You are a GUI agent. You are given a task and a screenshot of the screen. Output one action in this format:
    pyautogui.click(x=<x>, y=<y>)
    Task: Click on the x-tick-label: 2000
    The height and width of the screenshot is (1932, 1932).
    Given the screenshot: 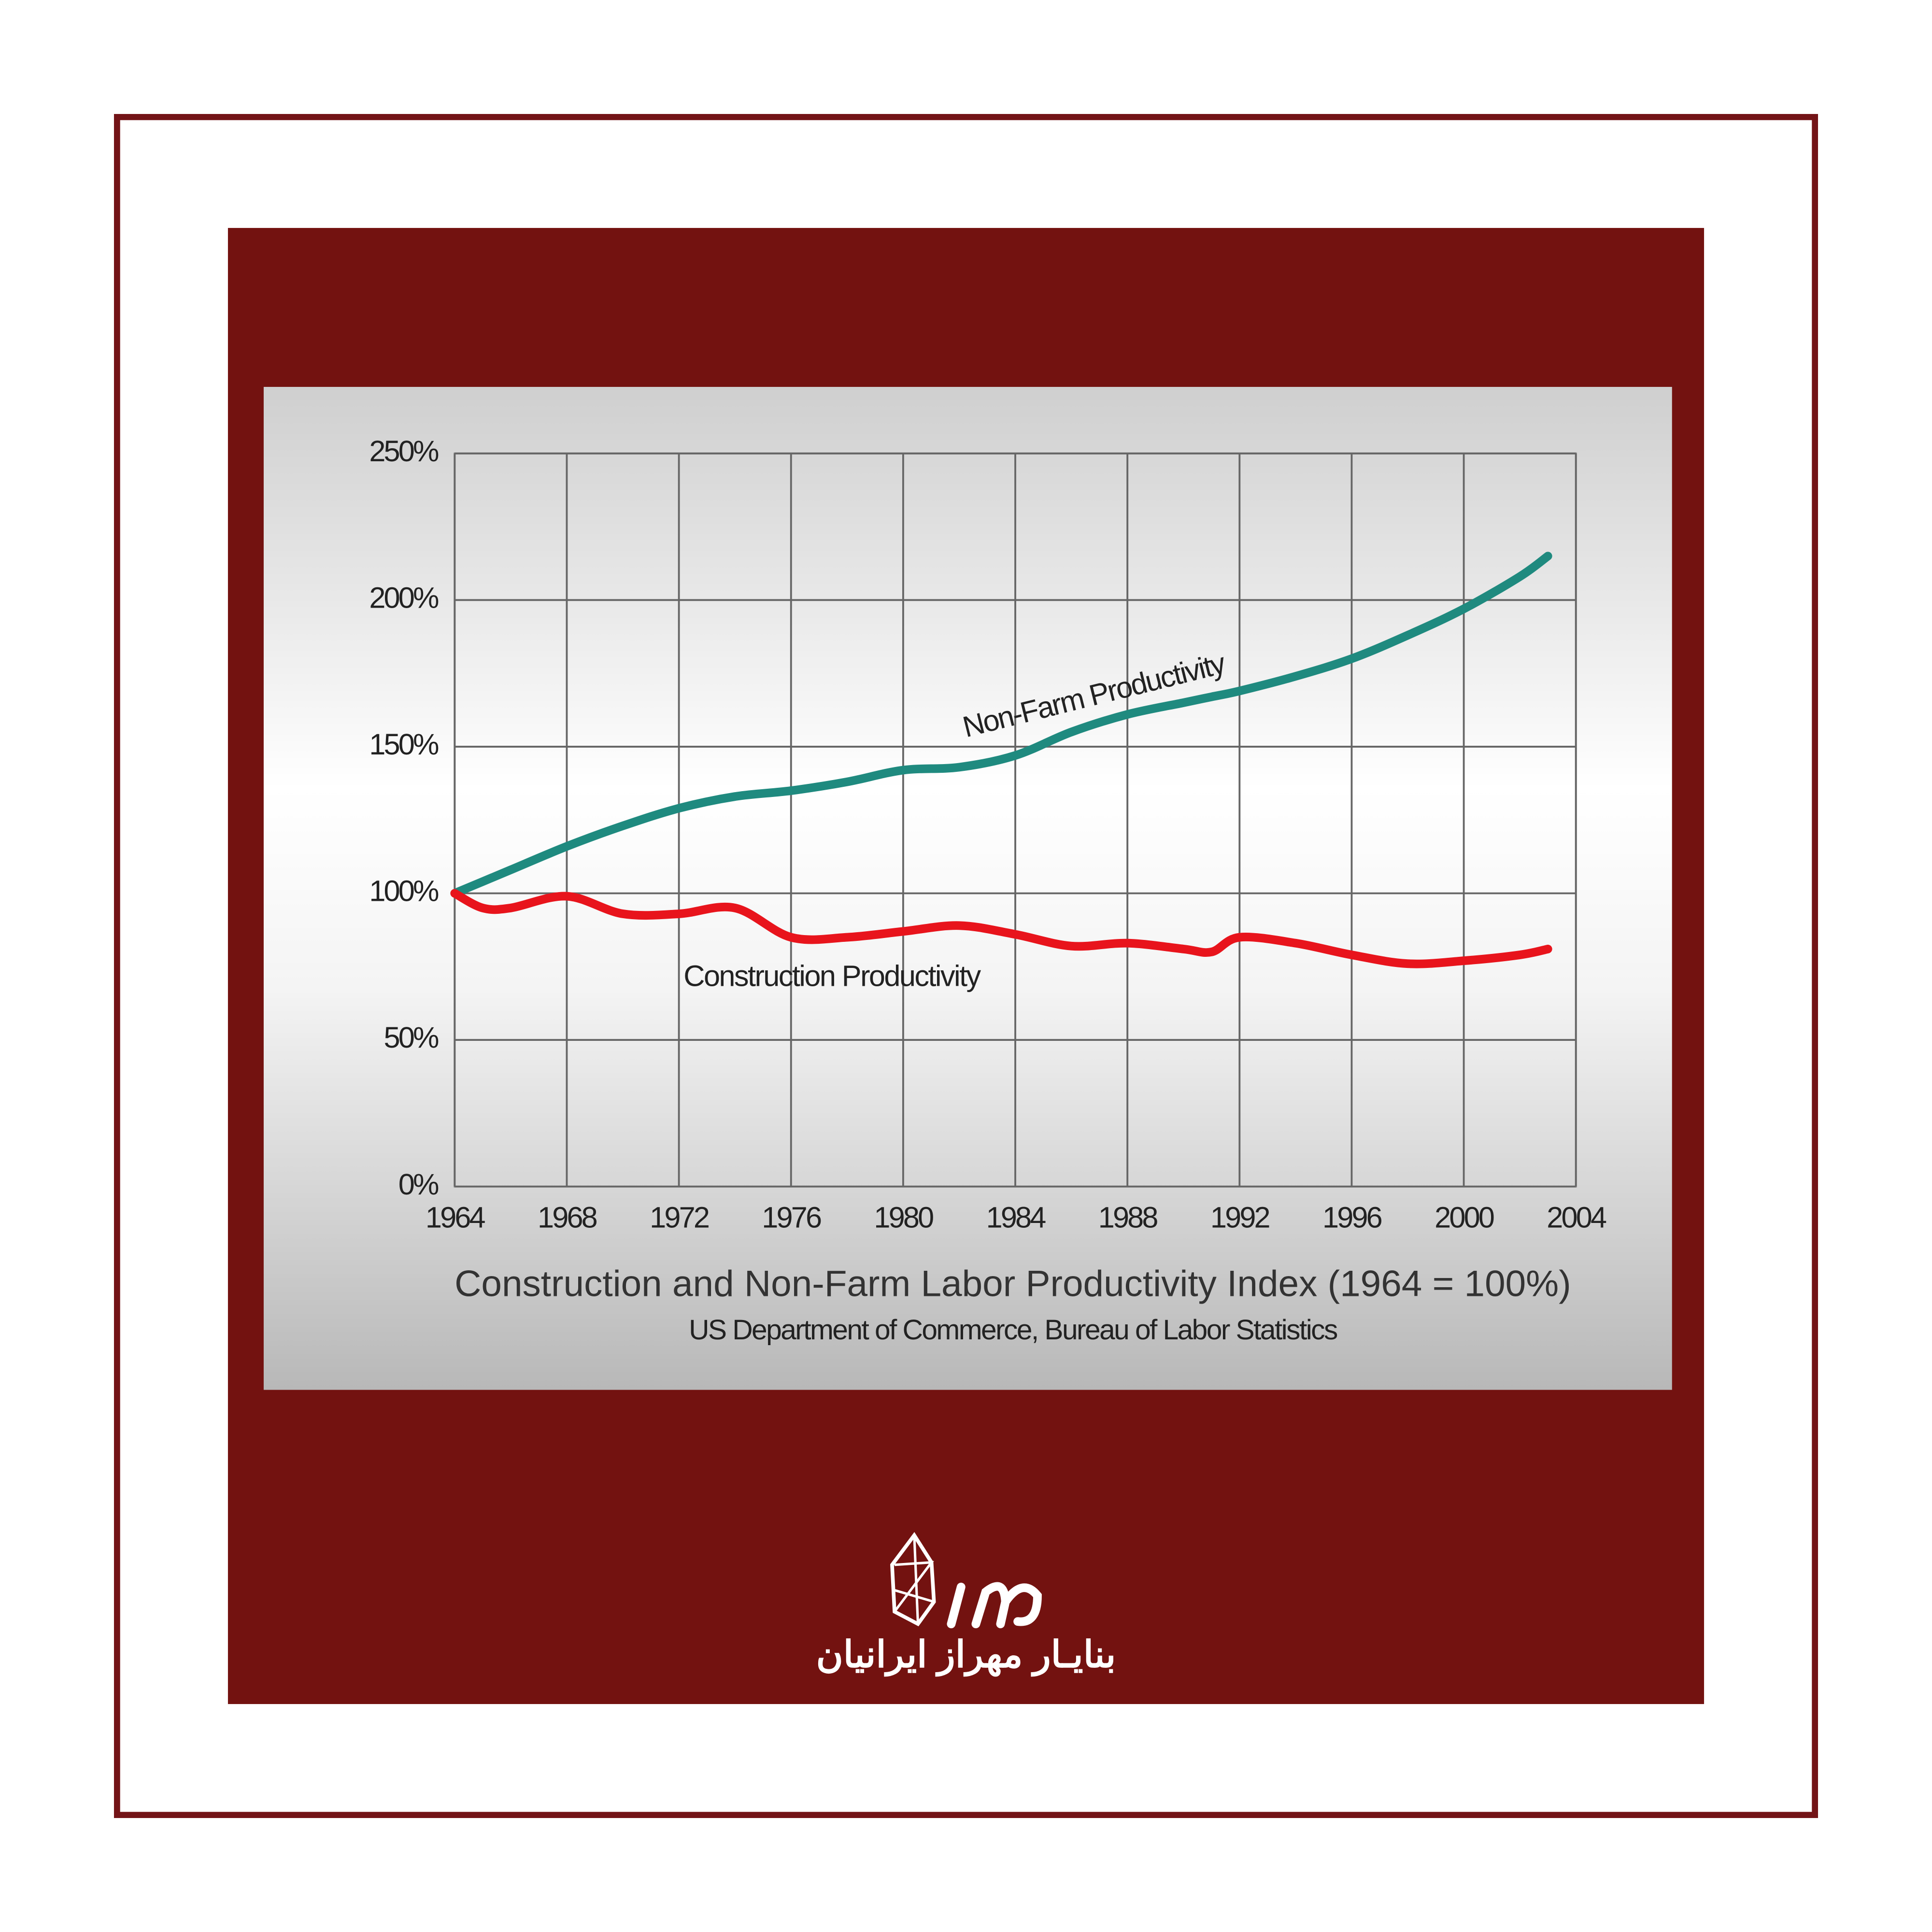 What is the action you would take?
    pyautogui.click(x=1464, y=1217)
    